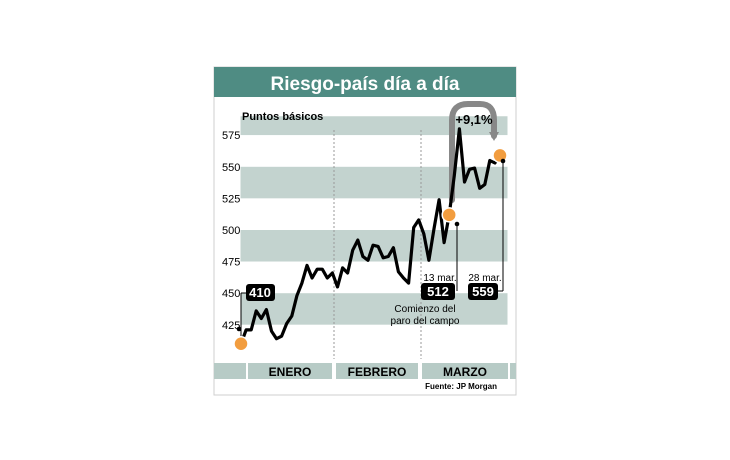 The image size is (730, 460). I want to click on mark28-value-box, so click(483, 291).